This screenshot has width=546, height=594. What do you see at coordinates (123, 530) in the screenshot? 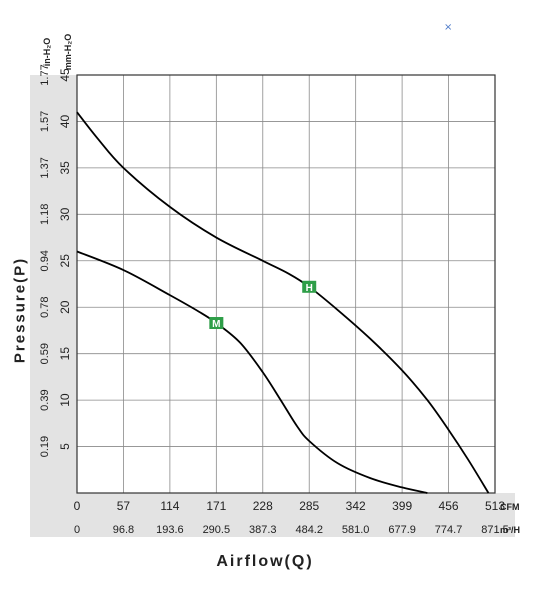
I see `x-tick-label-m3h: 96.8` at bounding box center [123, 530].